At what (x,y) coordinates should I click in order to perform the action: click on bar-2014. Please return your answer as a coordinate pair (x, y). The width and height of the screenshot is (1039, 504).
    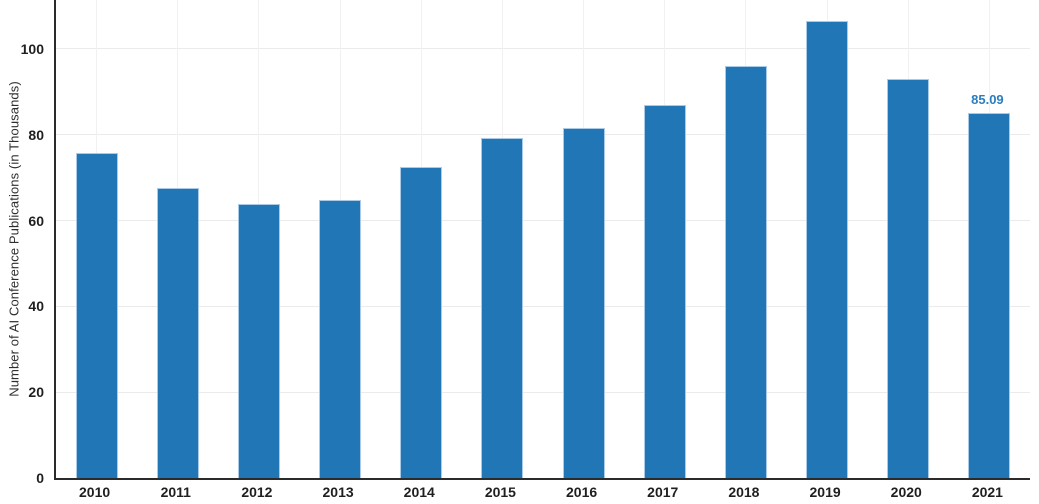
    Looking at the image, I should click on (421, 322).